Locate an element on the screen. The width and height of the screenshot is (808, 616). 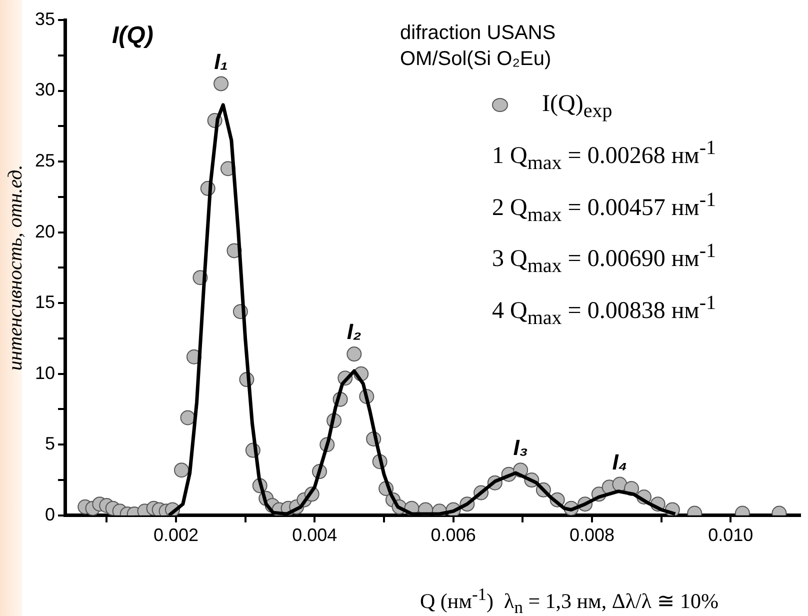
x-tick-label: 0.010 is located at coordinates (731, 535).